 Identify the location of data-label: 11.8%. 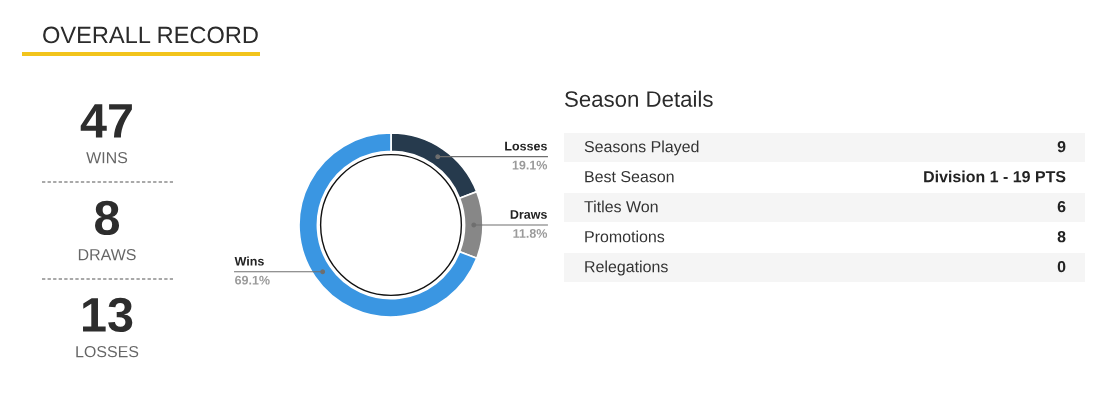
(530, 233).